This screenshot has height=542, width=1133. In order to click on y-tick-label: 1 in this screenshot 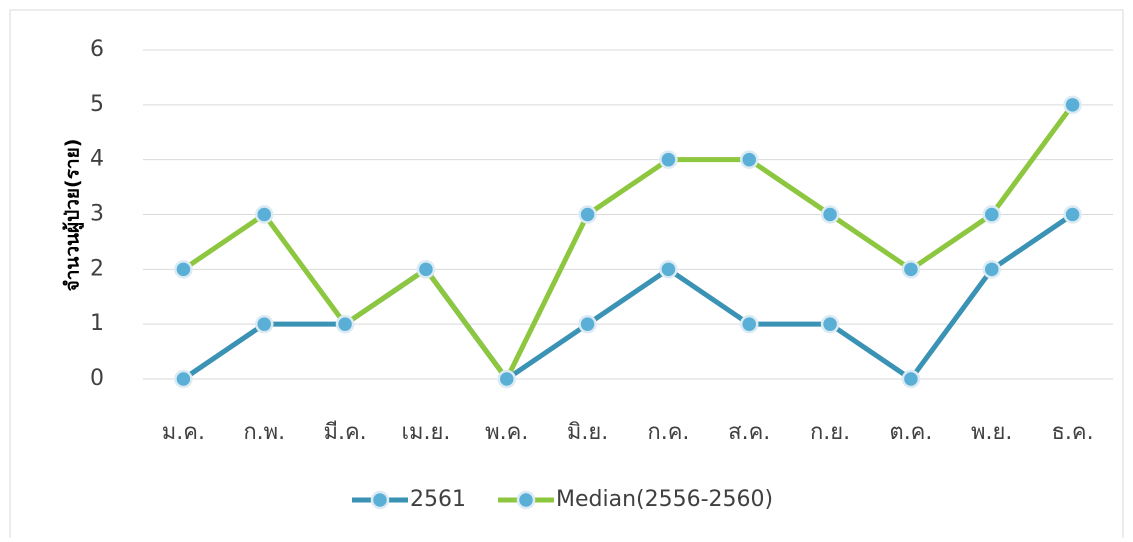, I will do `click(97, 323)`.